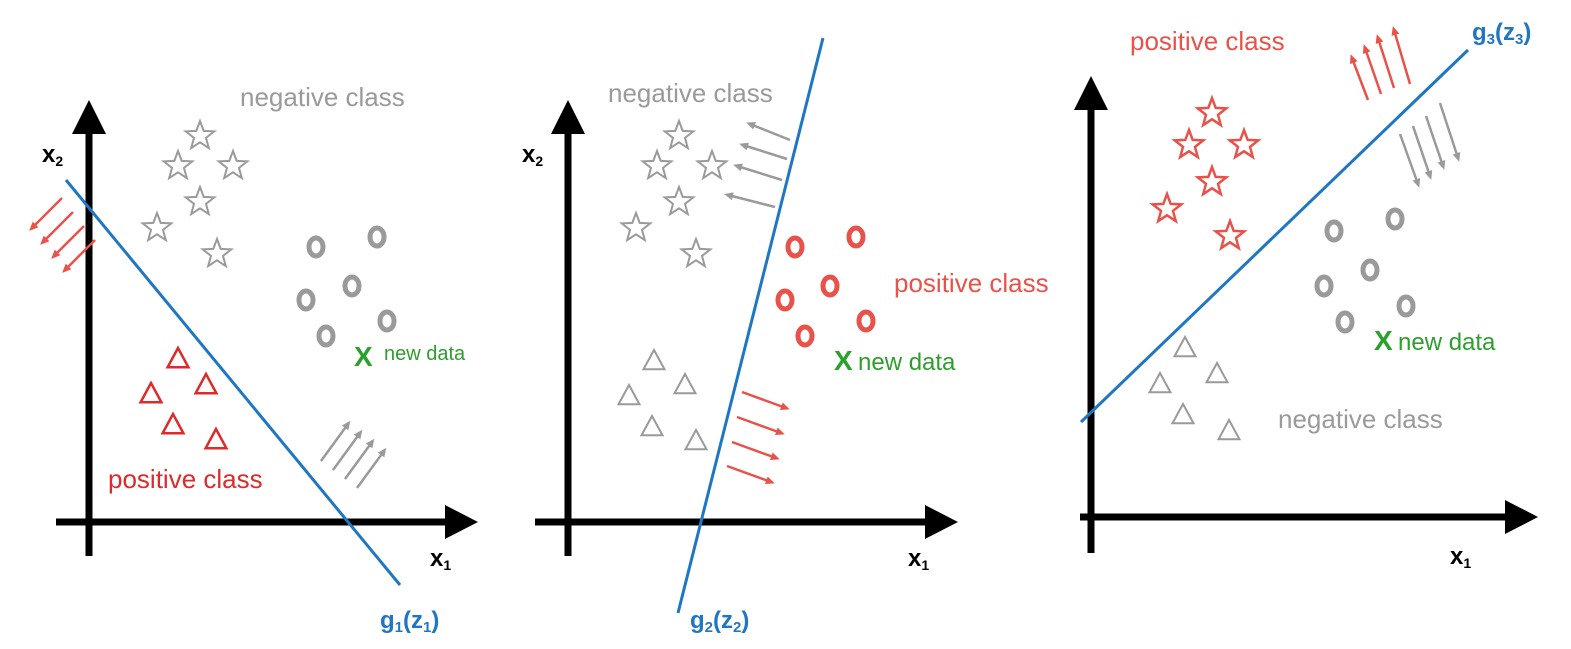 This screenshot has height=649, width=1571. I want to click on positive-class-stars, so click(1205, 172).